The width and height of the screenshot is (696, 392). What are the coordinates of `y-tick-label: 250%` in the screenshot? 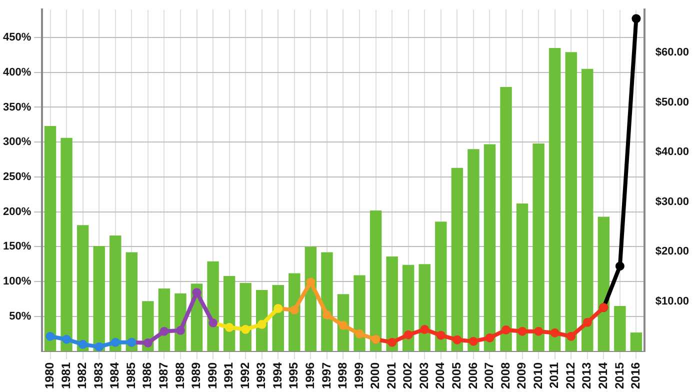 It's located at (17, 176).